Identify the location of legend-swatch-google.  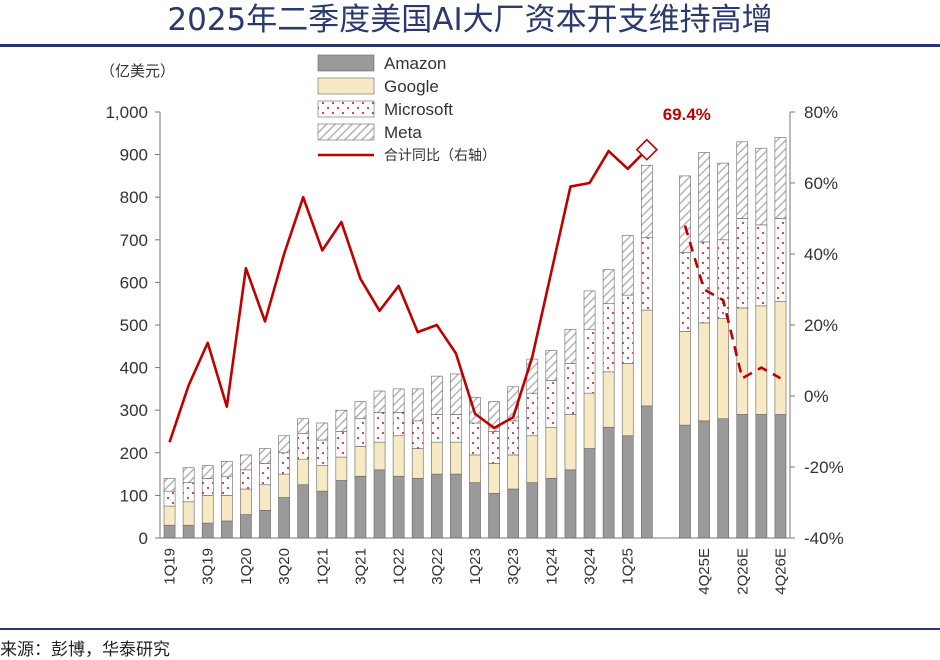
(346, 86).